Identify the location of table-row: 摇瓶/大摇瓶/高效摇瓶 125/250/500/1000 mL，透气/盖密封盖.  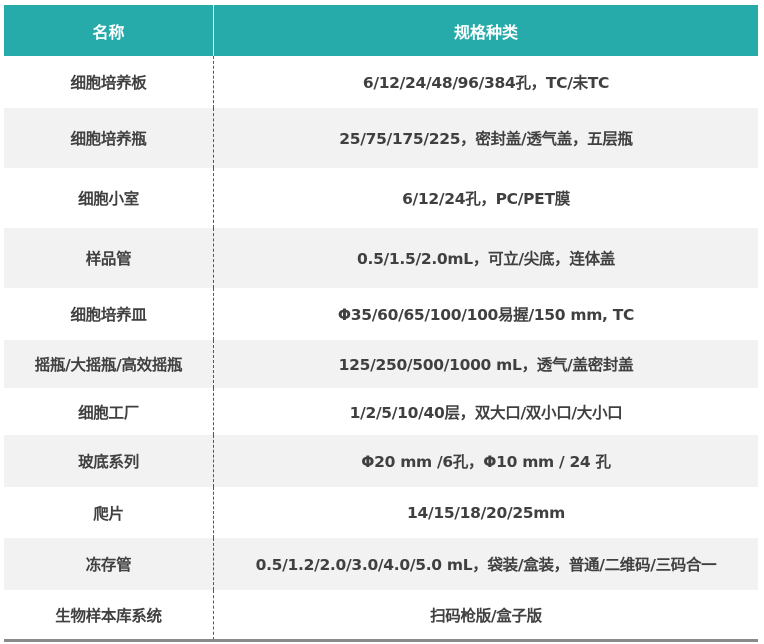
(381, 364).